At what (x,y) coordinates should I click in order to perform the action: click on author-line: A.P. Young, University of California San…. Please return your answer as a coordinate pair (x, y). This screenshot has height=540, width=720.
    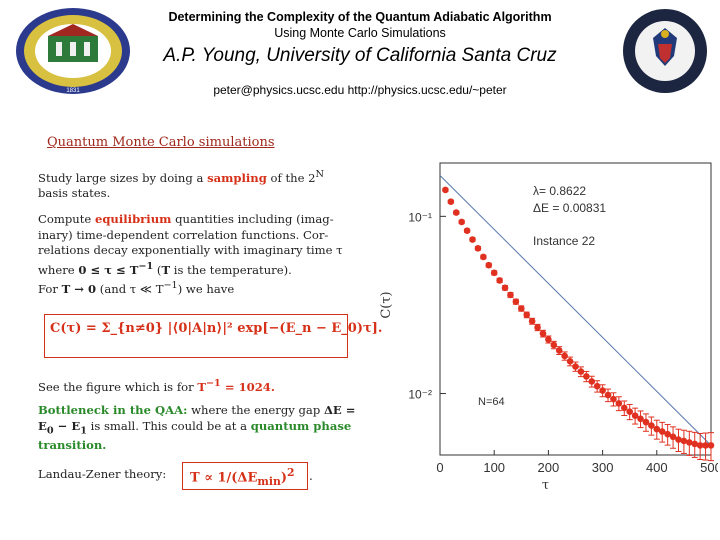
    Looking at the image, I should click on (360, 55).